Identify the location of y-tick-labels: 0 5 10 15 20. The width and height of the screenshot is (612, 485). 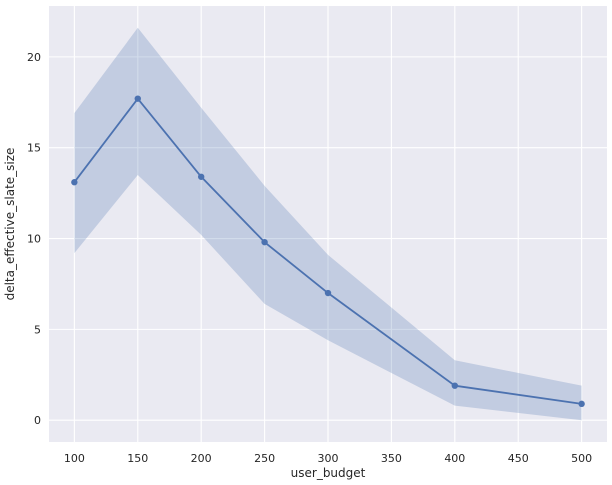
(34, 239).